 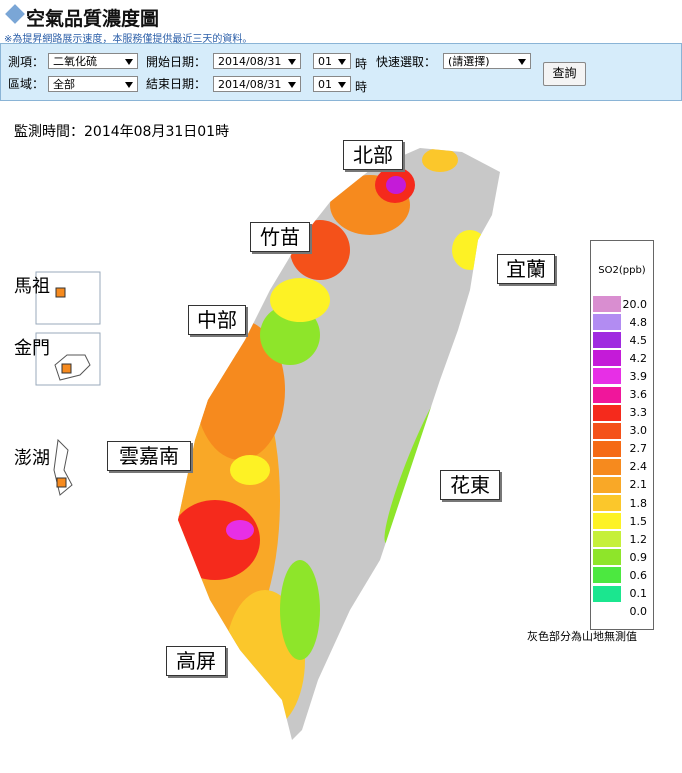 What do you see at coordinates (32, 458) in the screenshot?
I see `island-label: 澎湖` at bounding box center [32, 458].